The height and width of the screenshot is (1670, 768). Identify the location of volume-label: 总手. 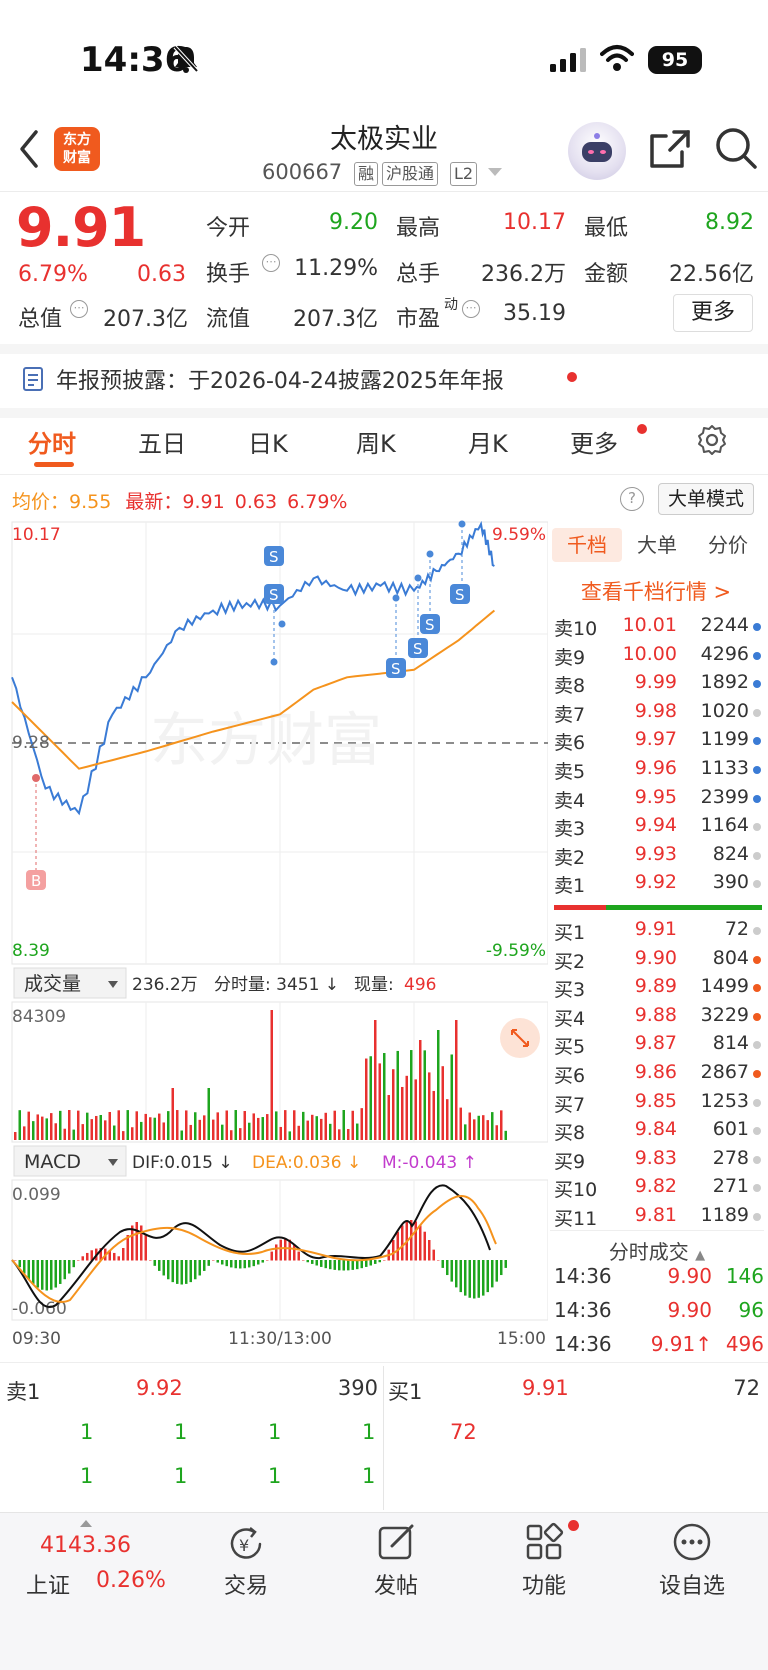
(418, 274).